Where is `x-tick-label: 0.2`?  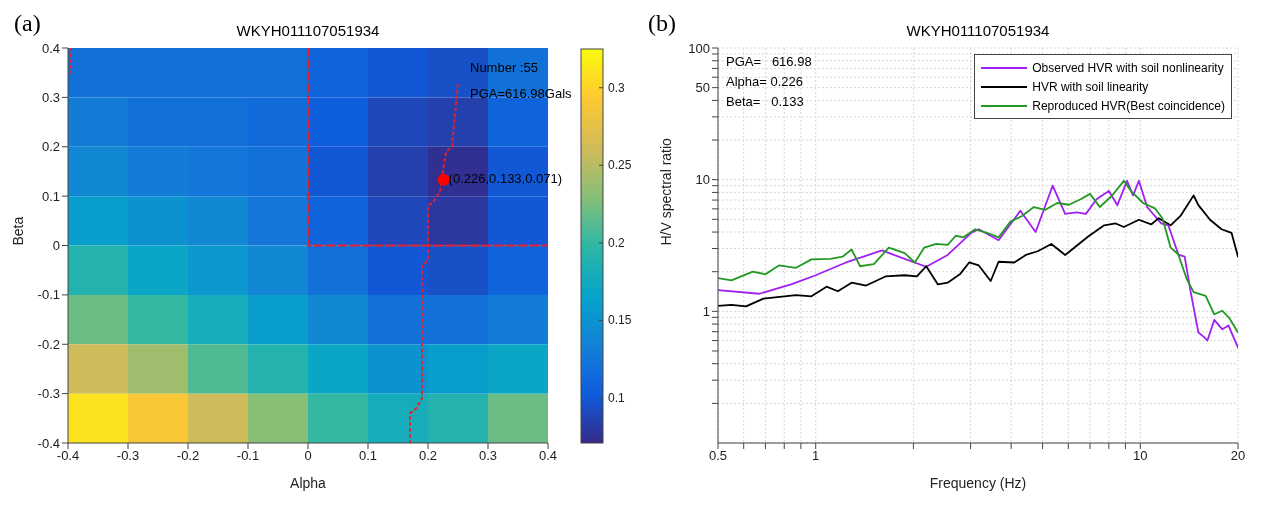 x-tick-label: 0.2 is located at coordinates (428, 456).